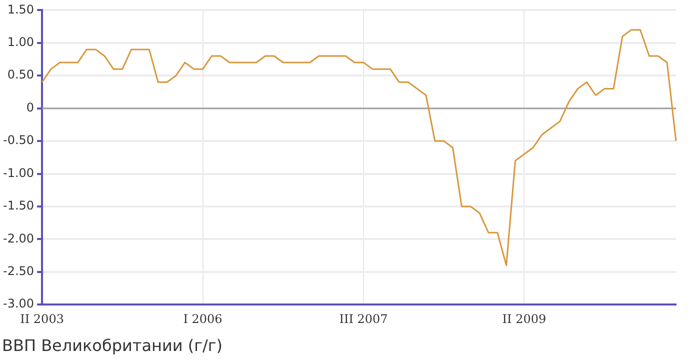 The image size is (688, 361). What do you see at coordinates (20, 9) in the screenshot?
I see `y-tick-label: 1.50` at bounding box center [20, 9].